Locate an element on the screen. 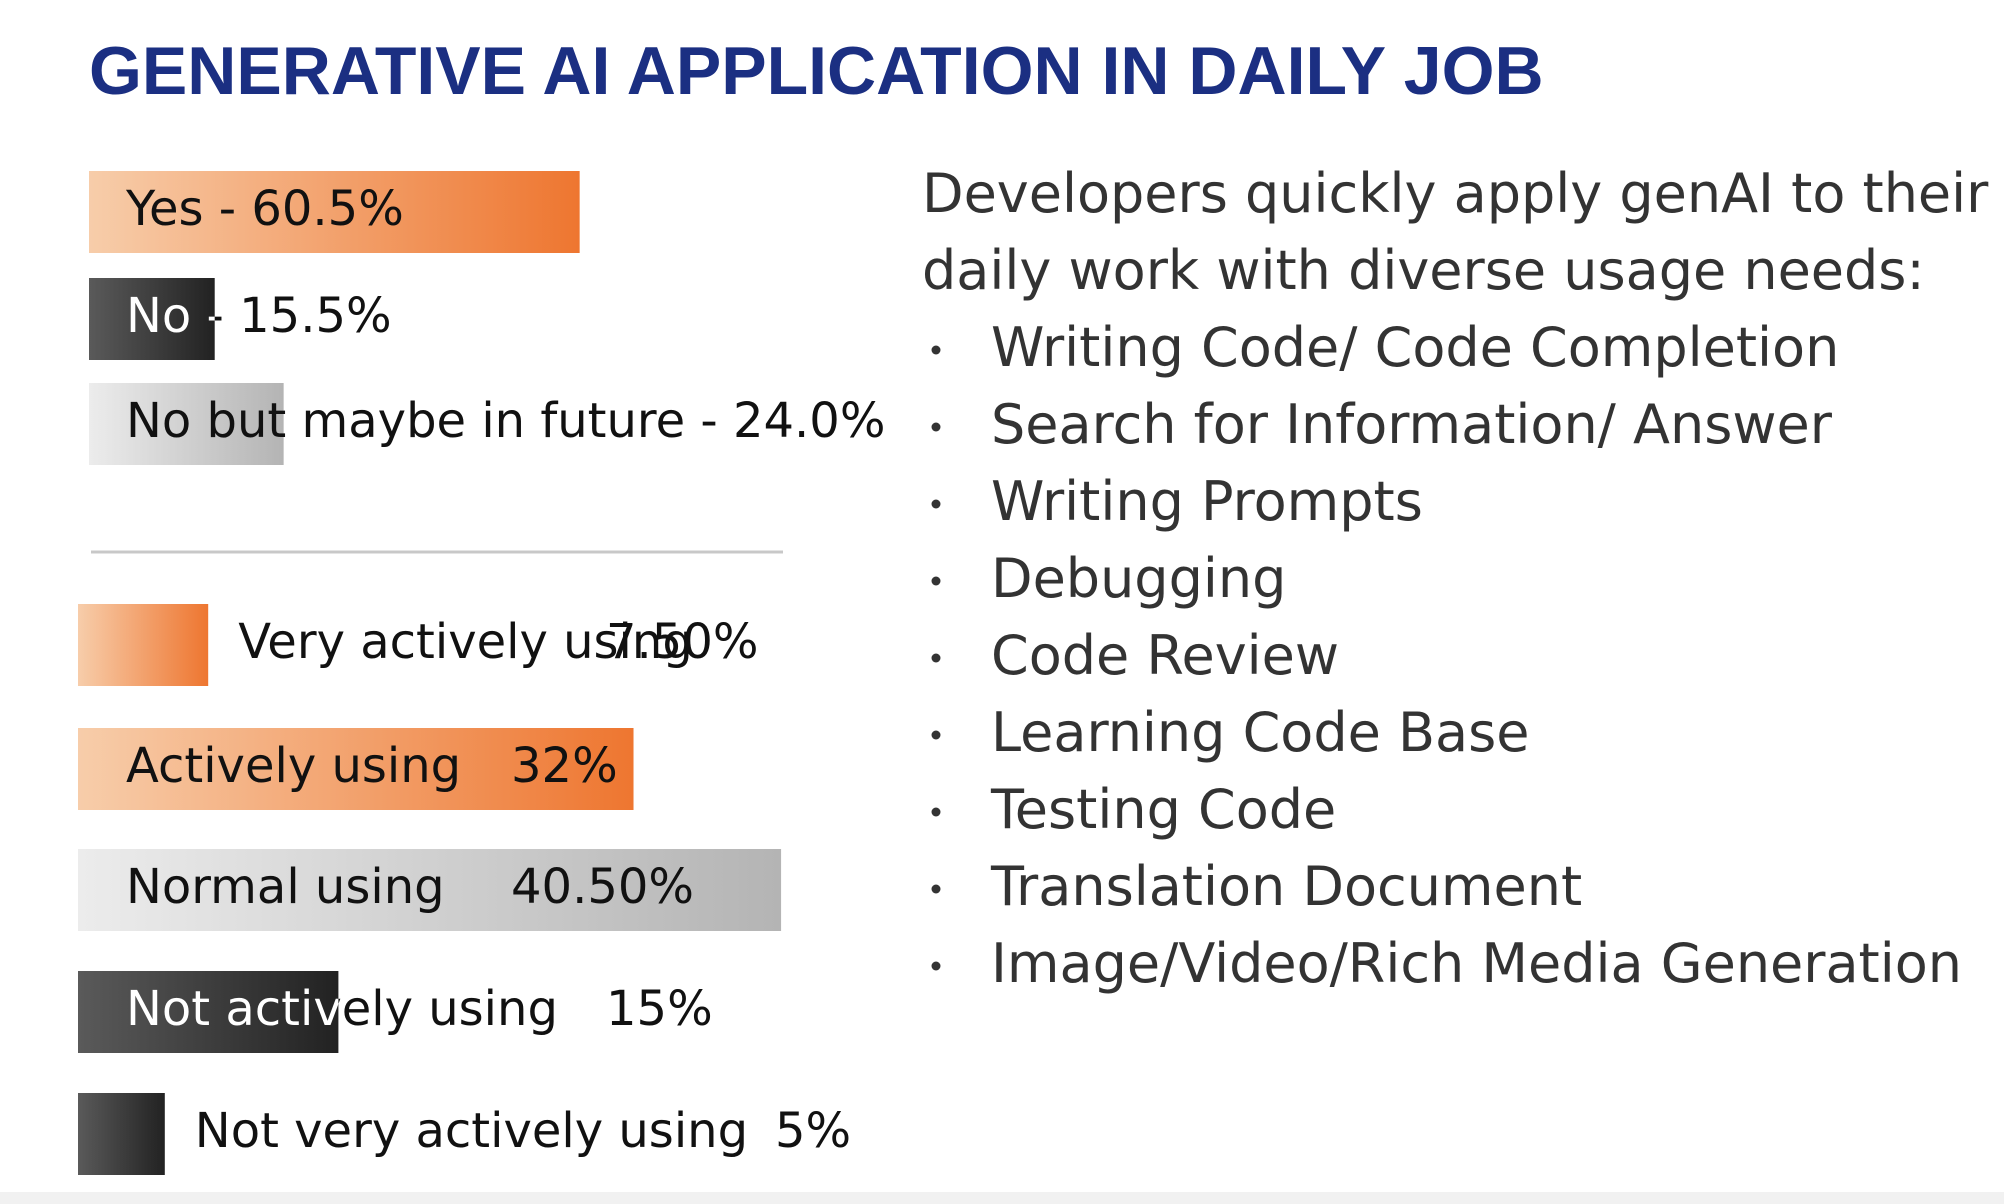 The width and height of the screenshot is (2004, 1204). value-label: 40.50% is located at coordinates (602, 887).